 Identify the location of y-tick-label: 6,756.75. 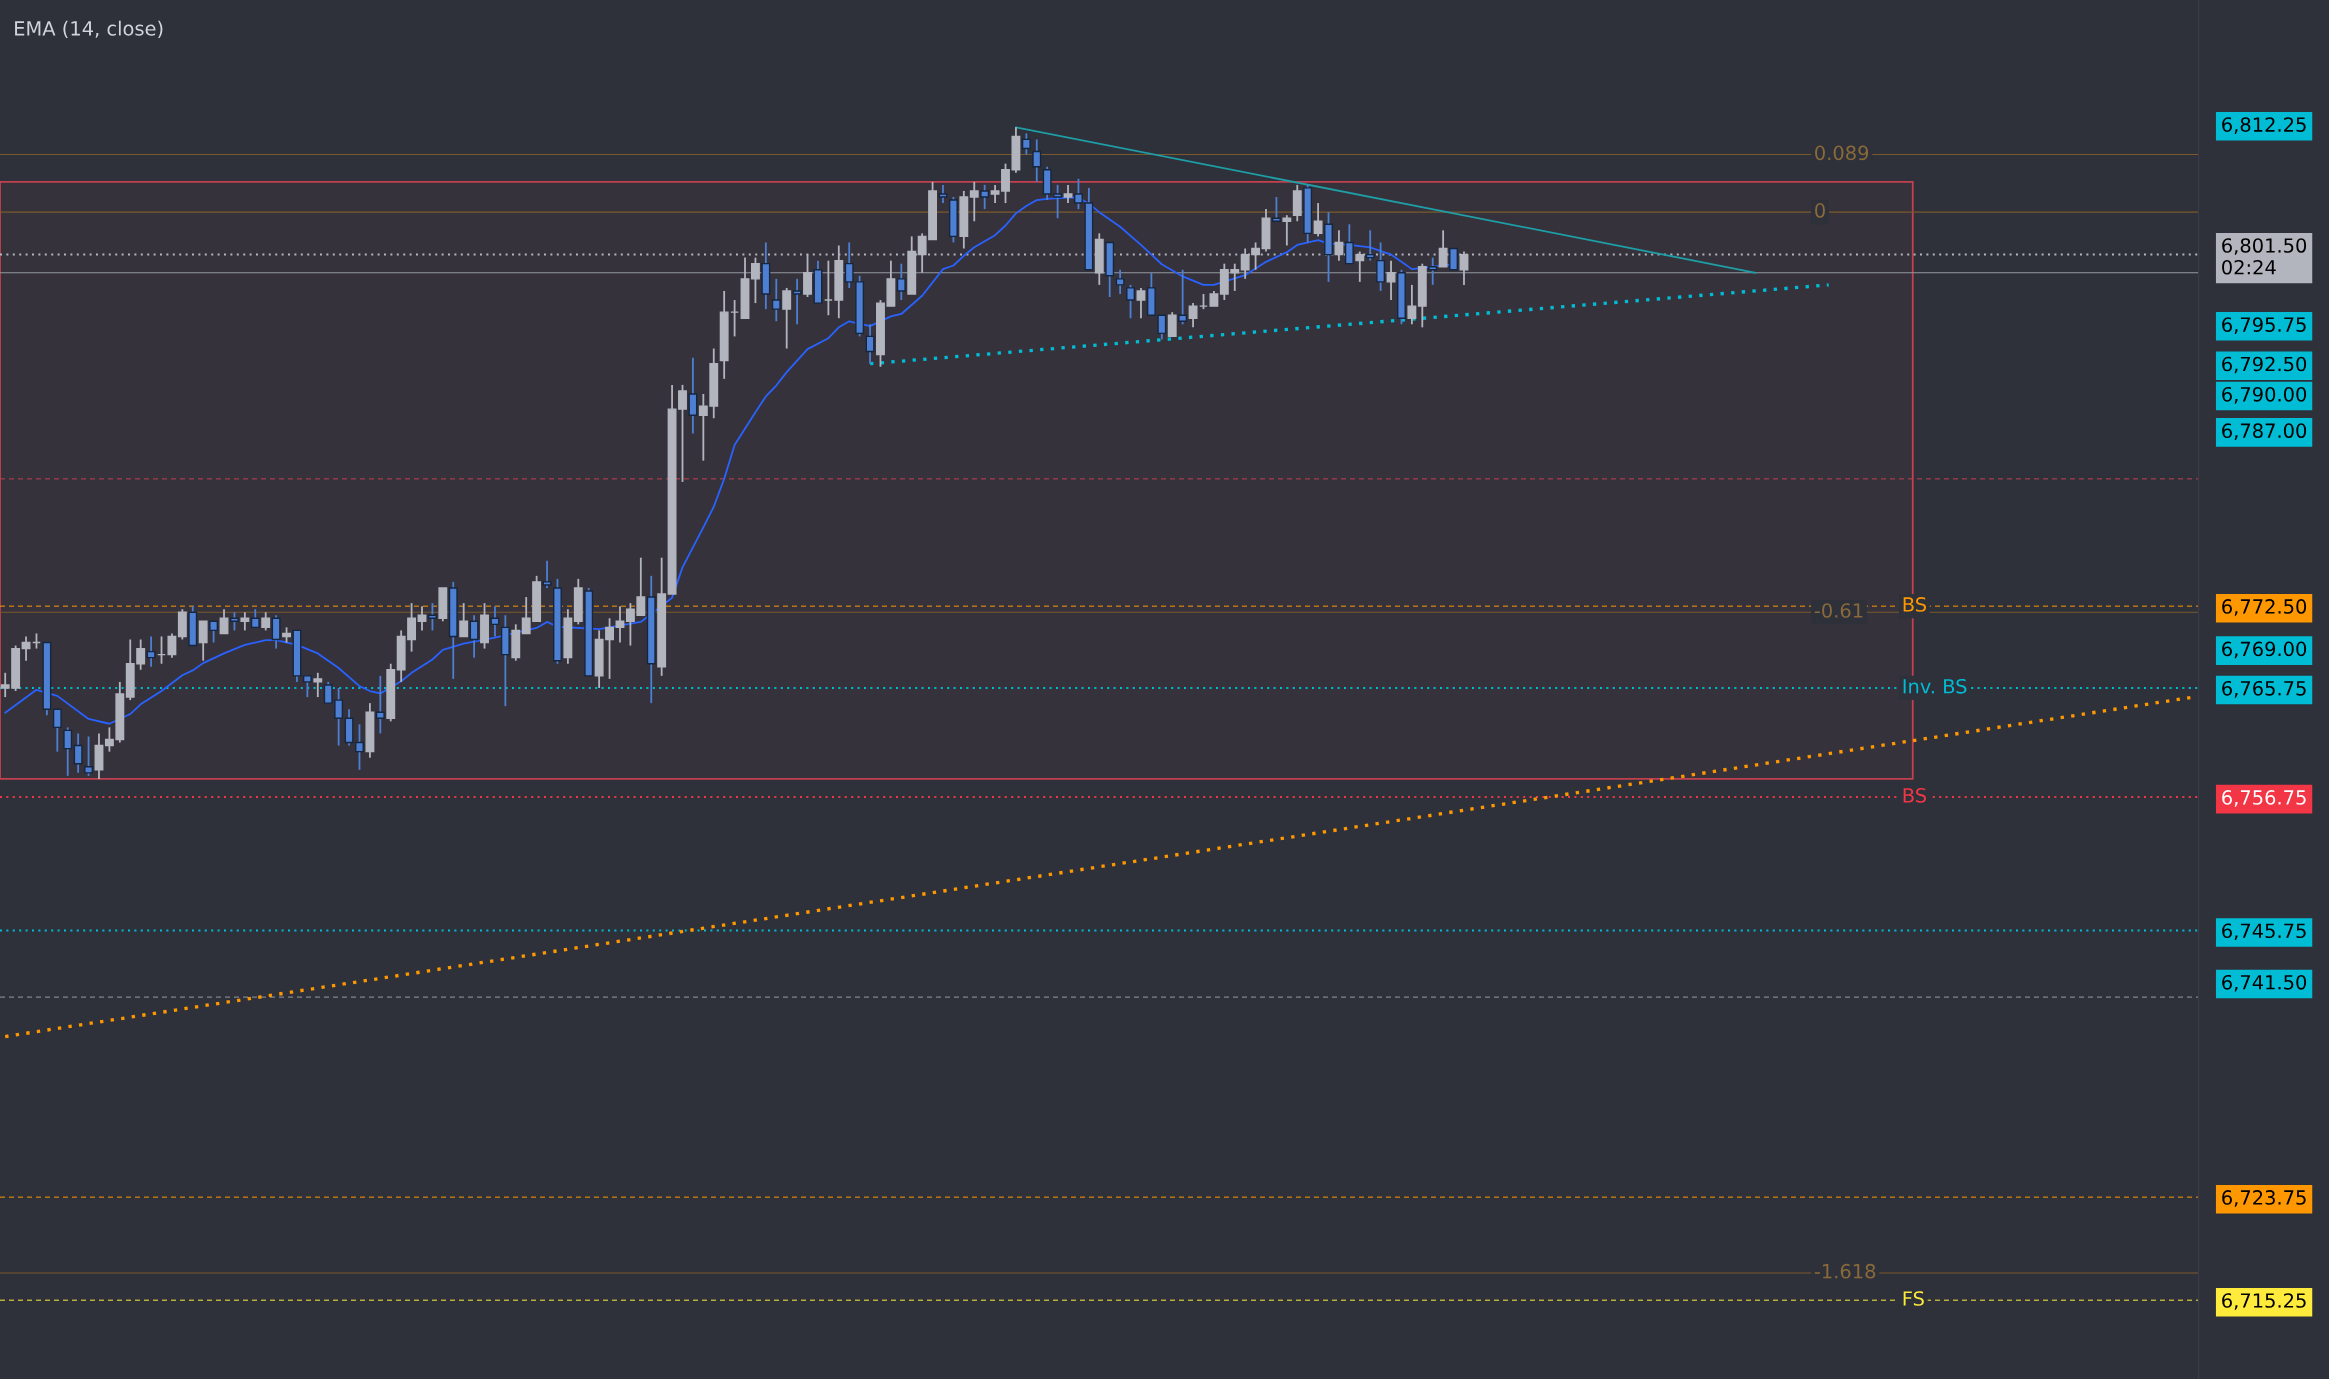
(2264, 798).